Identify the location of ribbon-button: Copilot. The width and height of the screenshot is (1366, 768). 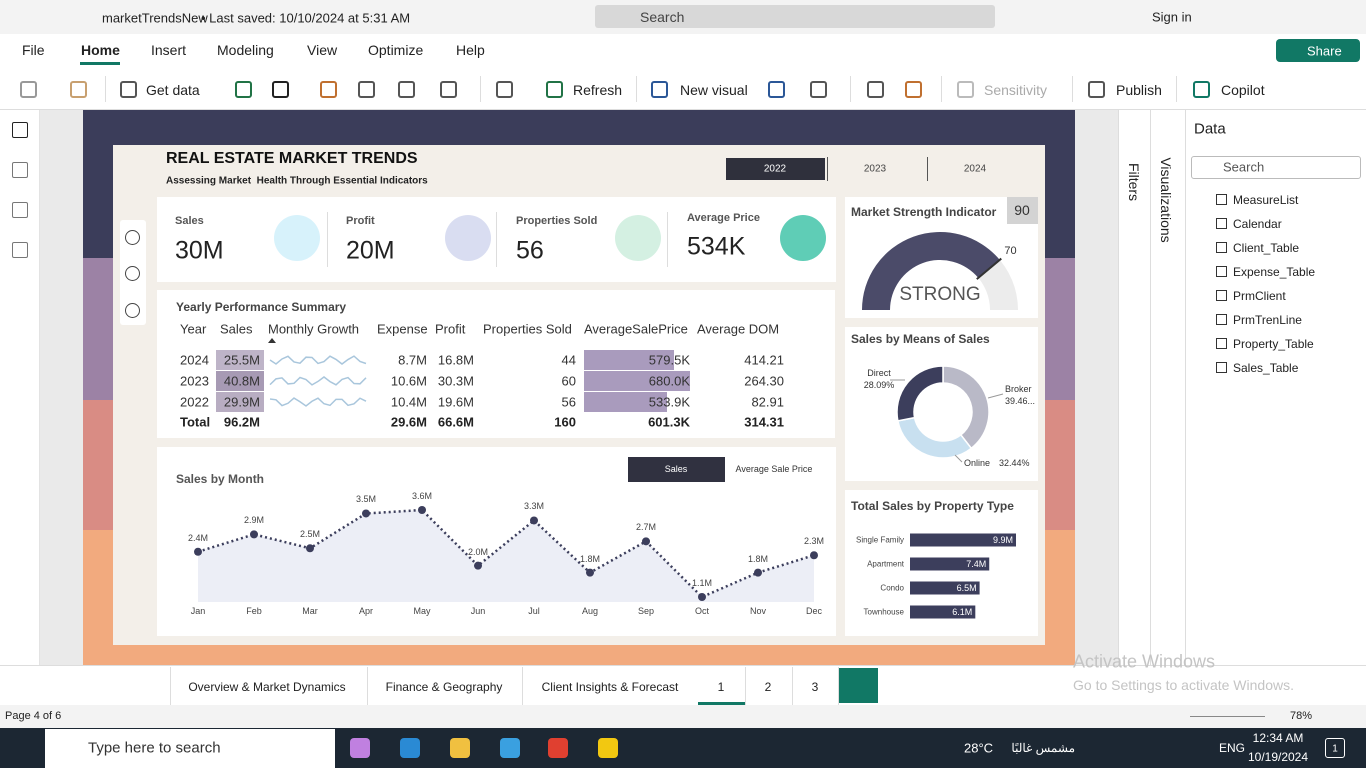
(1243, 90).